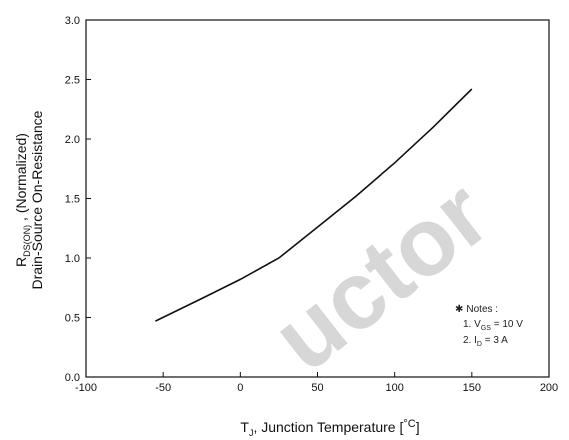 The height and width of the screenshot is (440, 569). I want to click on y-tick-label: 0.5, so click(72, 319).